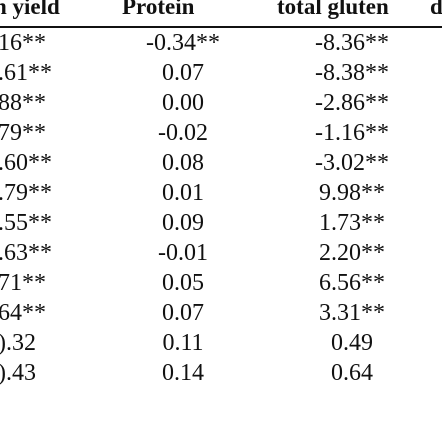 This screenshot has height=442, width=442. I want to click on cell-protein: 0.00, so click(183, 103).